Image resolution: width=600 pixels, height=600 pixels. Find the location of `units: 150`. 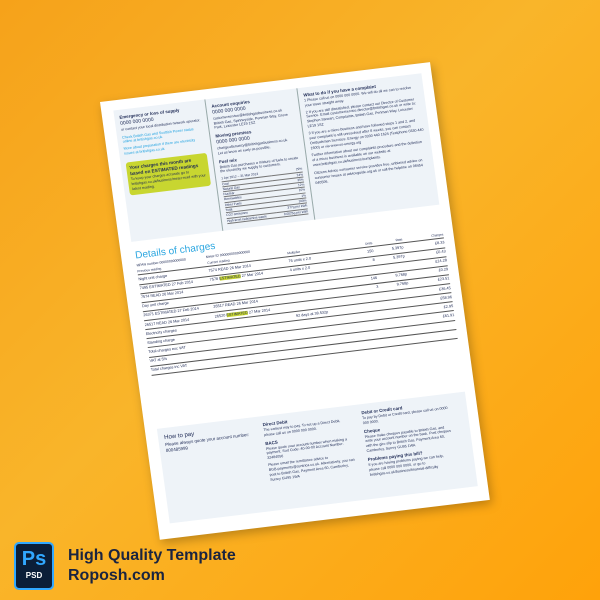

units: 150 is located at coordinates (370, 251).